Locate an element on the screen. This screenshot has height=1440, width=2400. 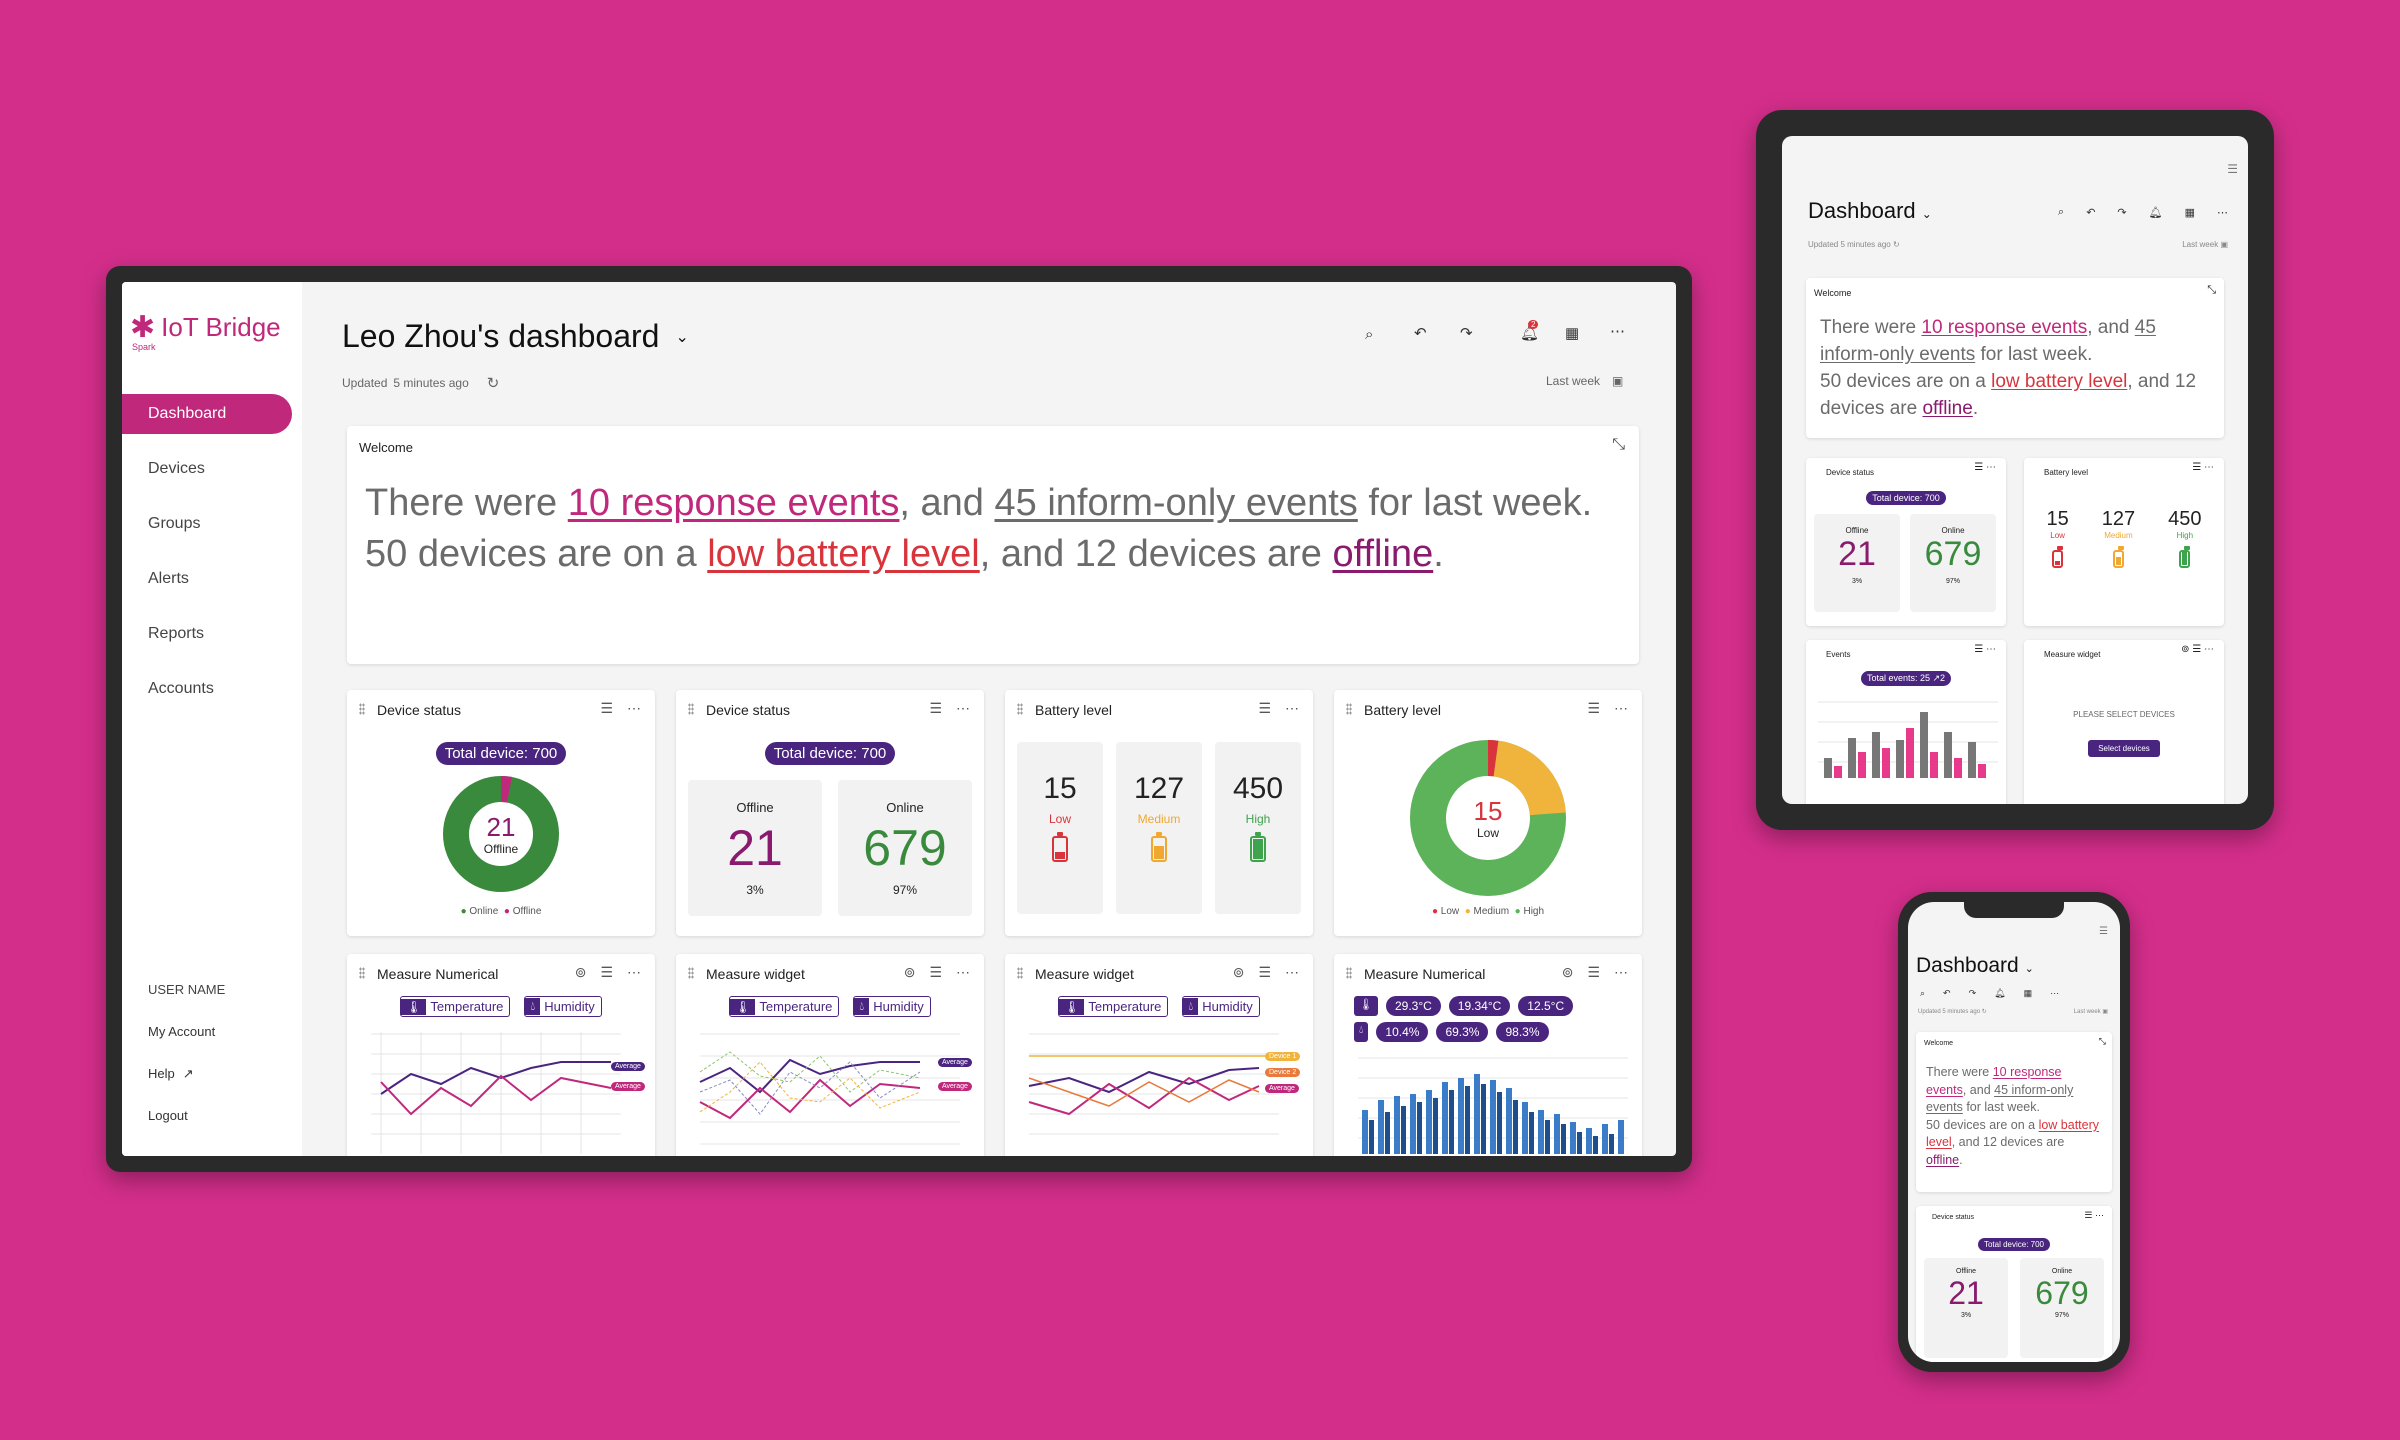
battery-low: 15 Low is located at coordinates (2058, 538).